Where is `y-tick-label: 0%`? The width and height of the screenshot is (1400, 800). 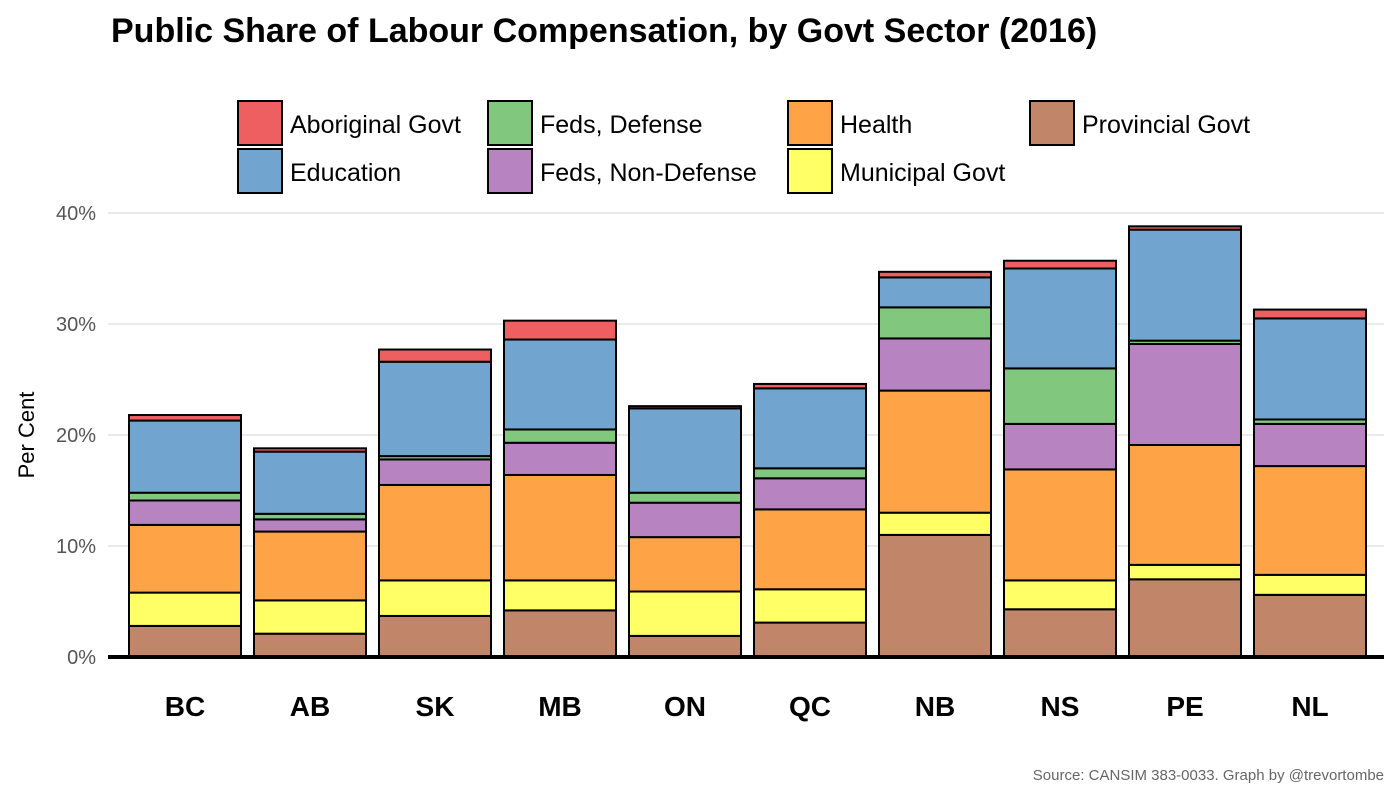 y-tick-label: 0% is located at coordinates (81, 658).